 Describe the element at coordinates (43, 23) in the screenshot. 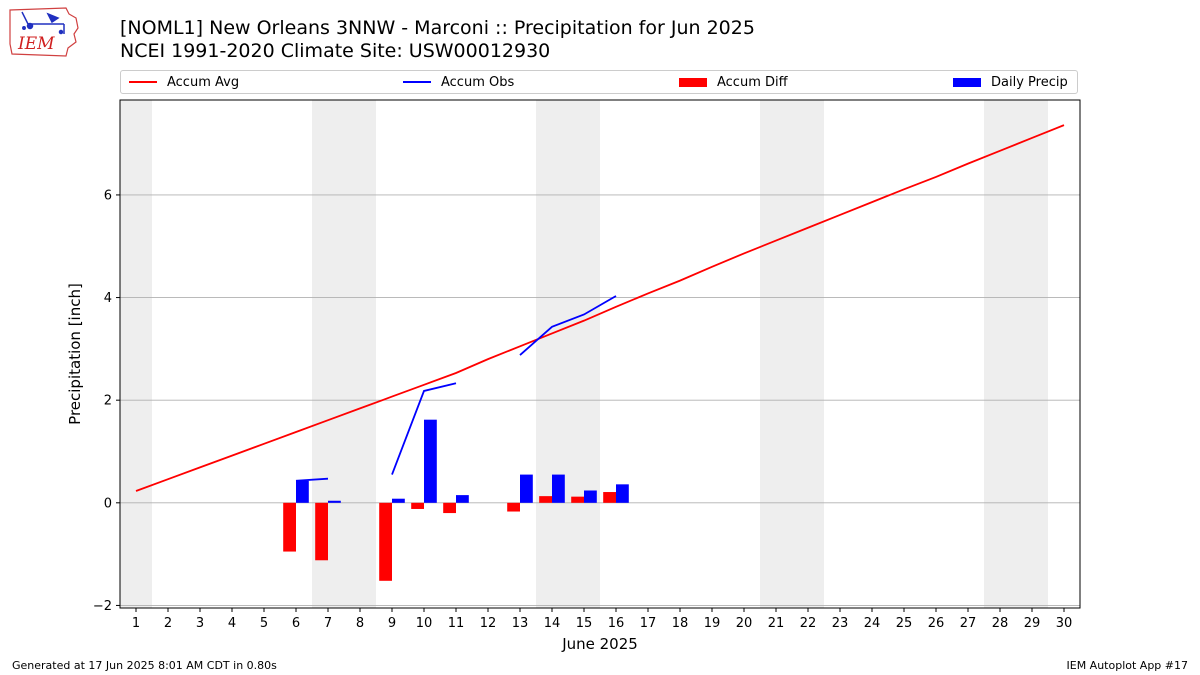

I see `weather-station-icon` at that location.